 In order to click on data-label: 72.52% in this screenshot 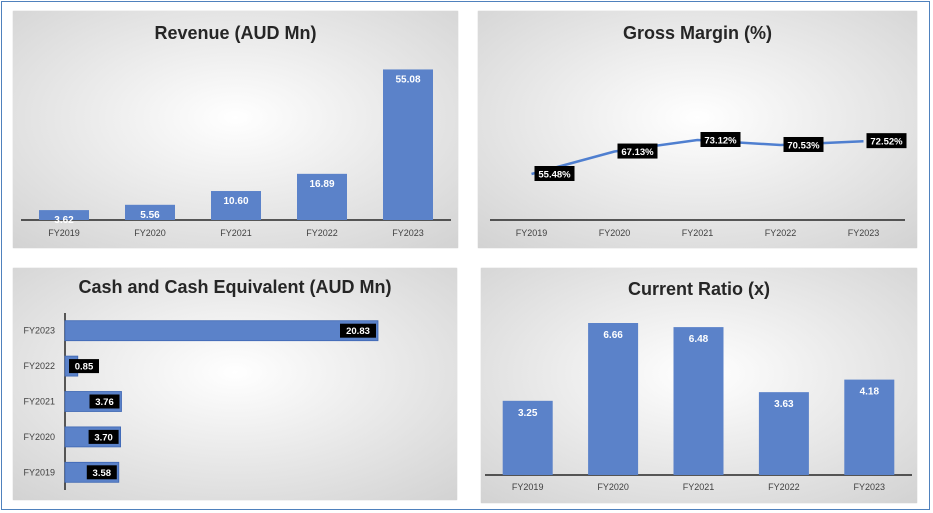, I will do `click(886, 142)`.